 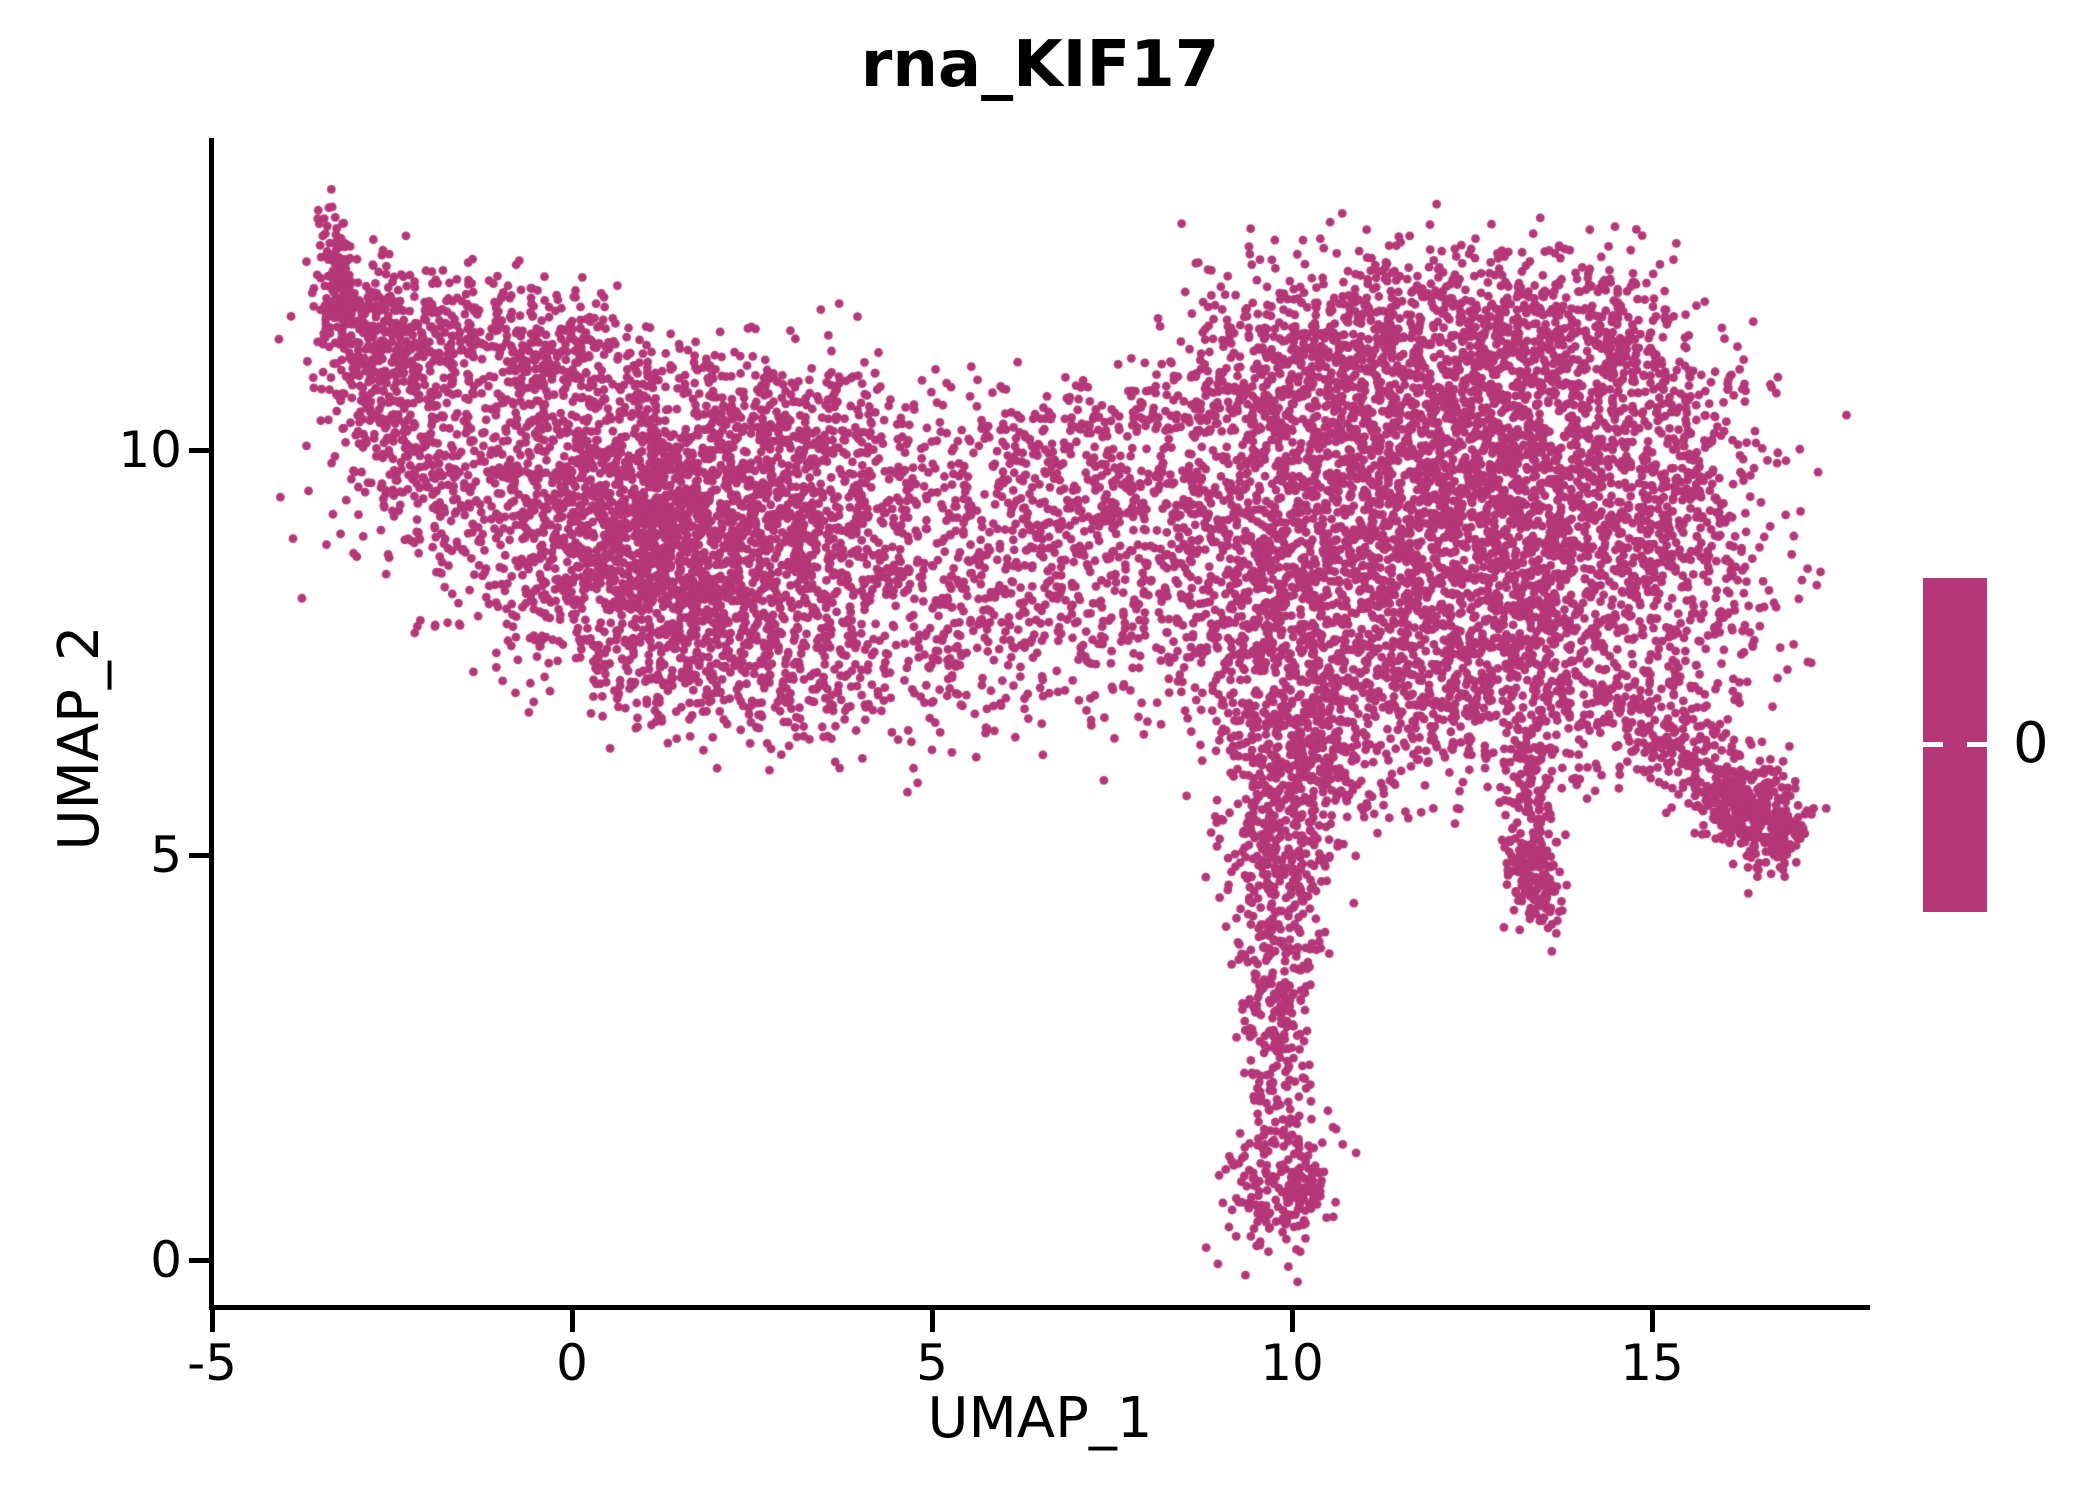 What do you see at coordinates (79, 738) in the screenshot?
I see `y-axis-label: UMAP_2` at bounding box center [79, 738].